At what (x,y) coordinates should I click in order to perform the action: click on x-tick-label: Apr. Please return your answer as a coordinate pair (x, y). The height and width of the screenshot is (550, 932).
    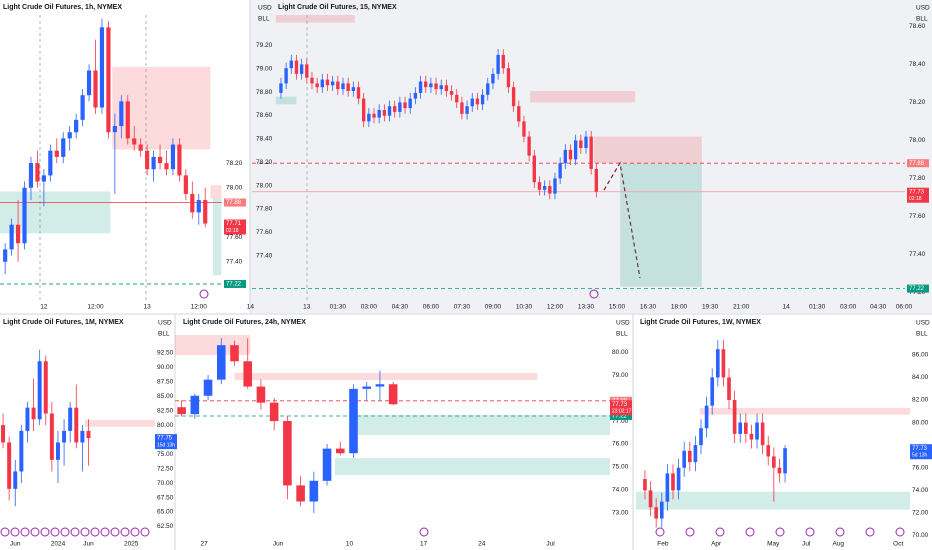
    Looking at the image, I should click on (716, 544).